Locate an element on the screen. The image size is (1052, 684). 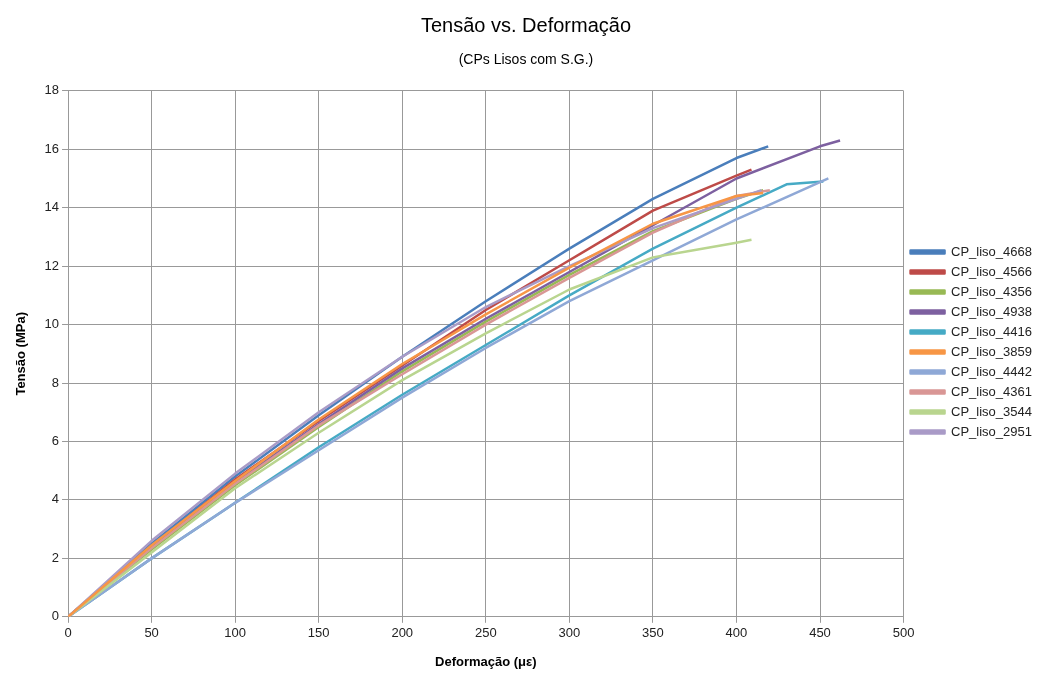
x-tick-label: 50 is located at coordinates (151, 633).